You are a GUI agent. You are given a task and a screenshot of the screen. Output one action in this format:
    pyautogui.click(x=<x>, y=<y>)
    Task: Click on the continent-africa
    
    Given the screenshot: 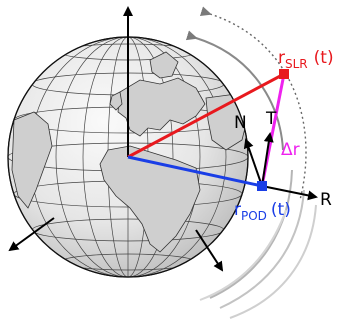 What is the action you would take?
    pyautogui.click(x=150, y=199)
    